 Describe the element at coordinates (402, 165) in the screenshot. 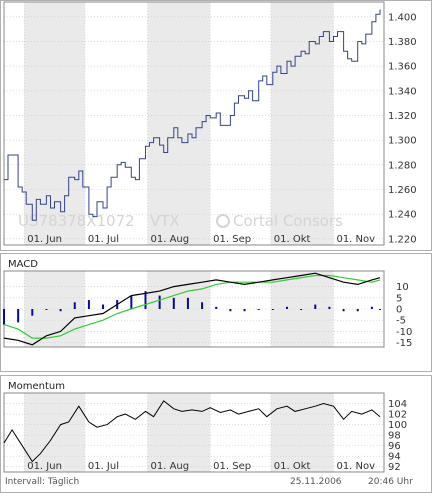

I see `price-ytick-3: 1.280` at that location.